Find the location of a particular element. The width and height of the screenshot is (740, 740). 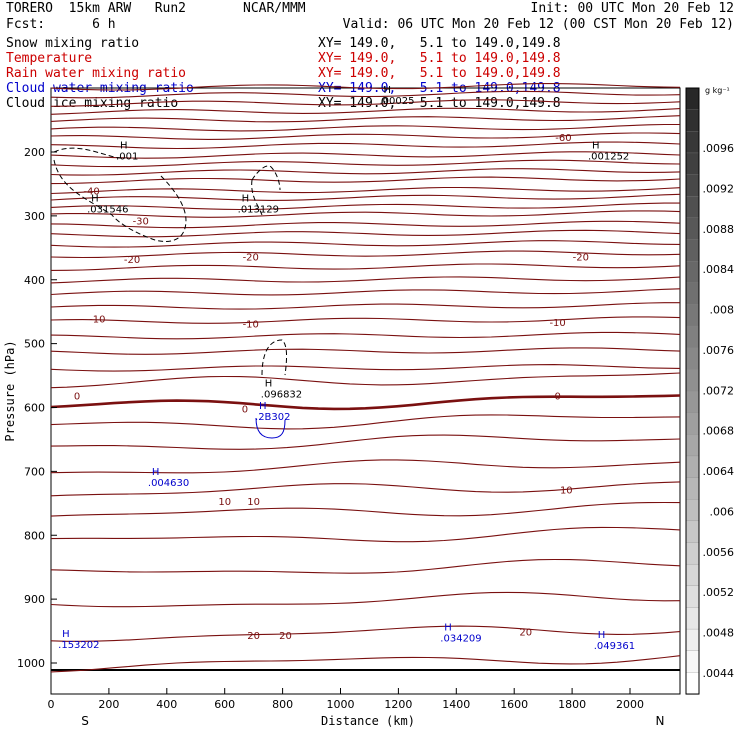

x-axis-label: Distance (km) is located at coordinates (368, 721).